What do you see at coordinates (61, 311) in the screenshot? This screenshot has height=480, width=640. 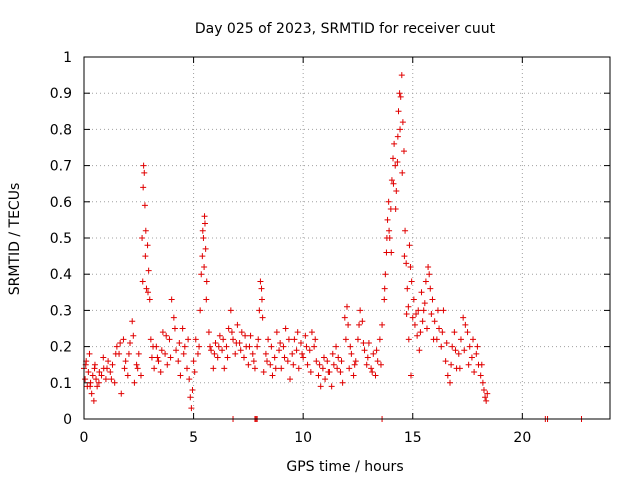 I see `y-tick-label: 0.3` at bounding box center [61, 311].